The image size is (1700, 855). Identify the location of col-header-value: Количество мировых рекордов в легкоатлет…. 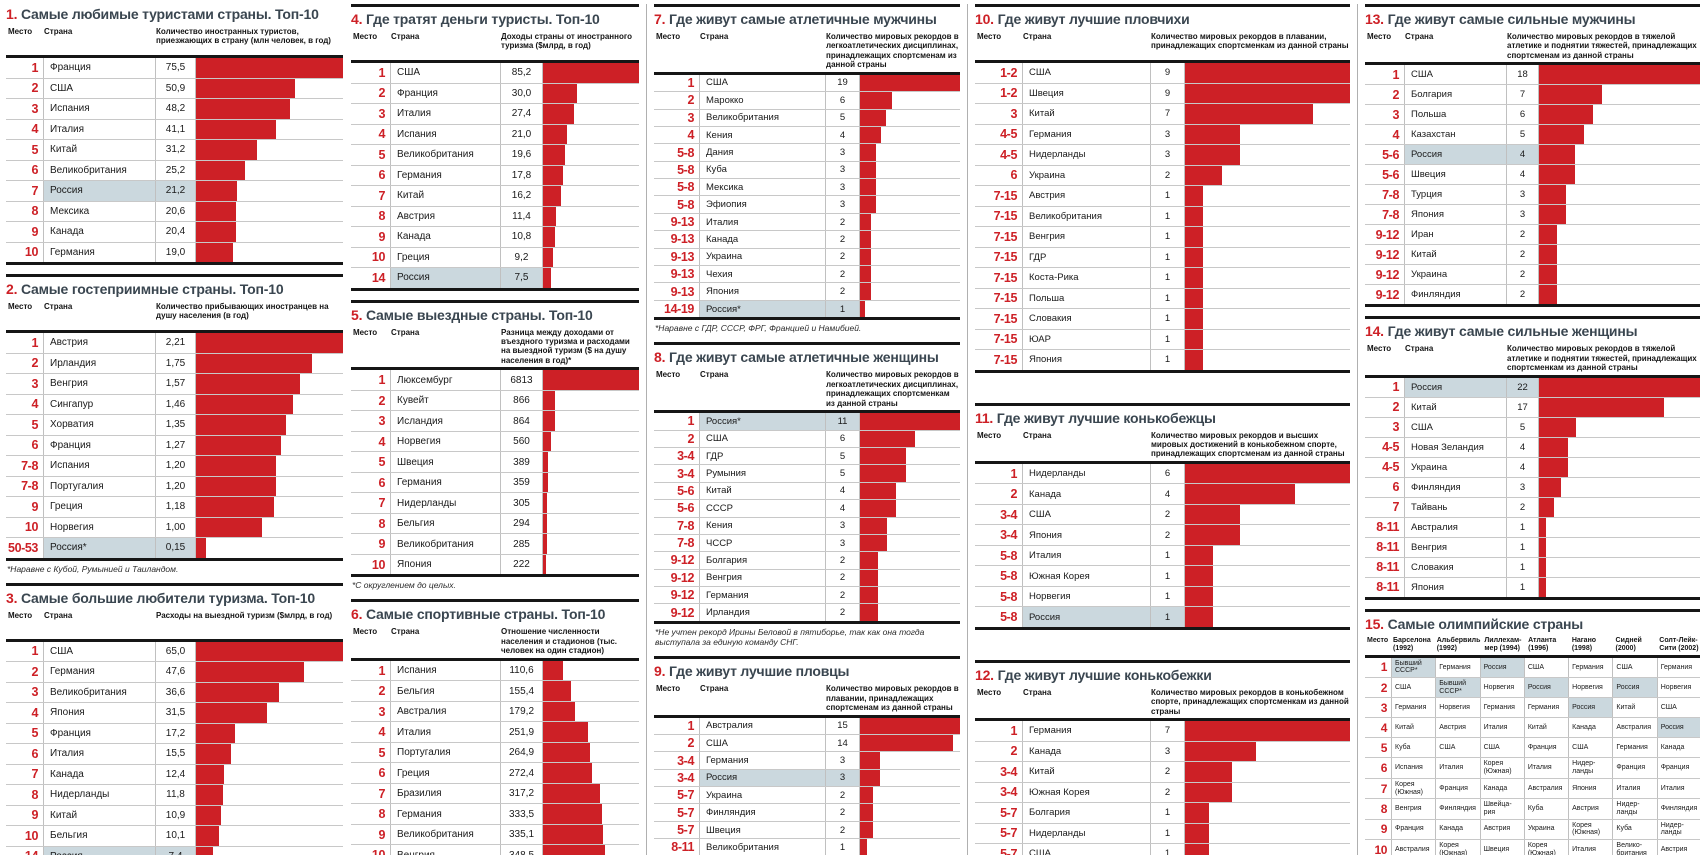
(892, 389).